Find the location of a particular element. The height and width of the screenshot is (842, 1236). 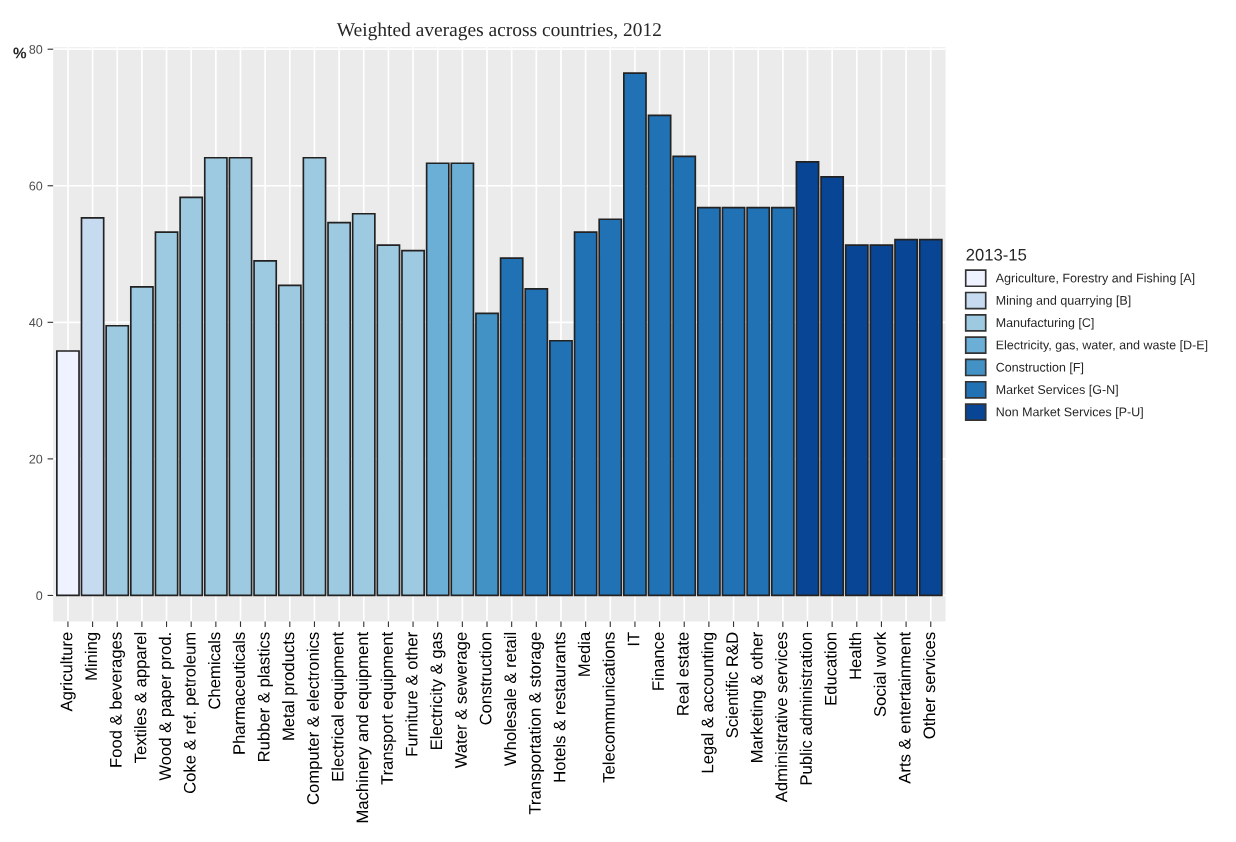

x-tick-label: Textiles & apparel is located at coordinates (142, 697).